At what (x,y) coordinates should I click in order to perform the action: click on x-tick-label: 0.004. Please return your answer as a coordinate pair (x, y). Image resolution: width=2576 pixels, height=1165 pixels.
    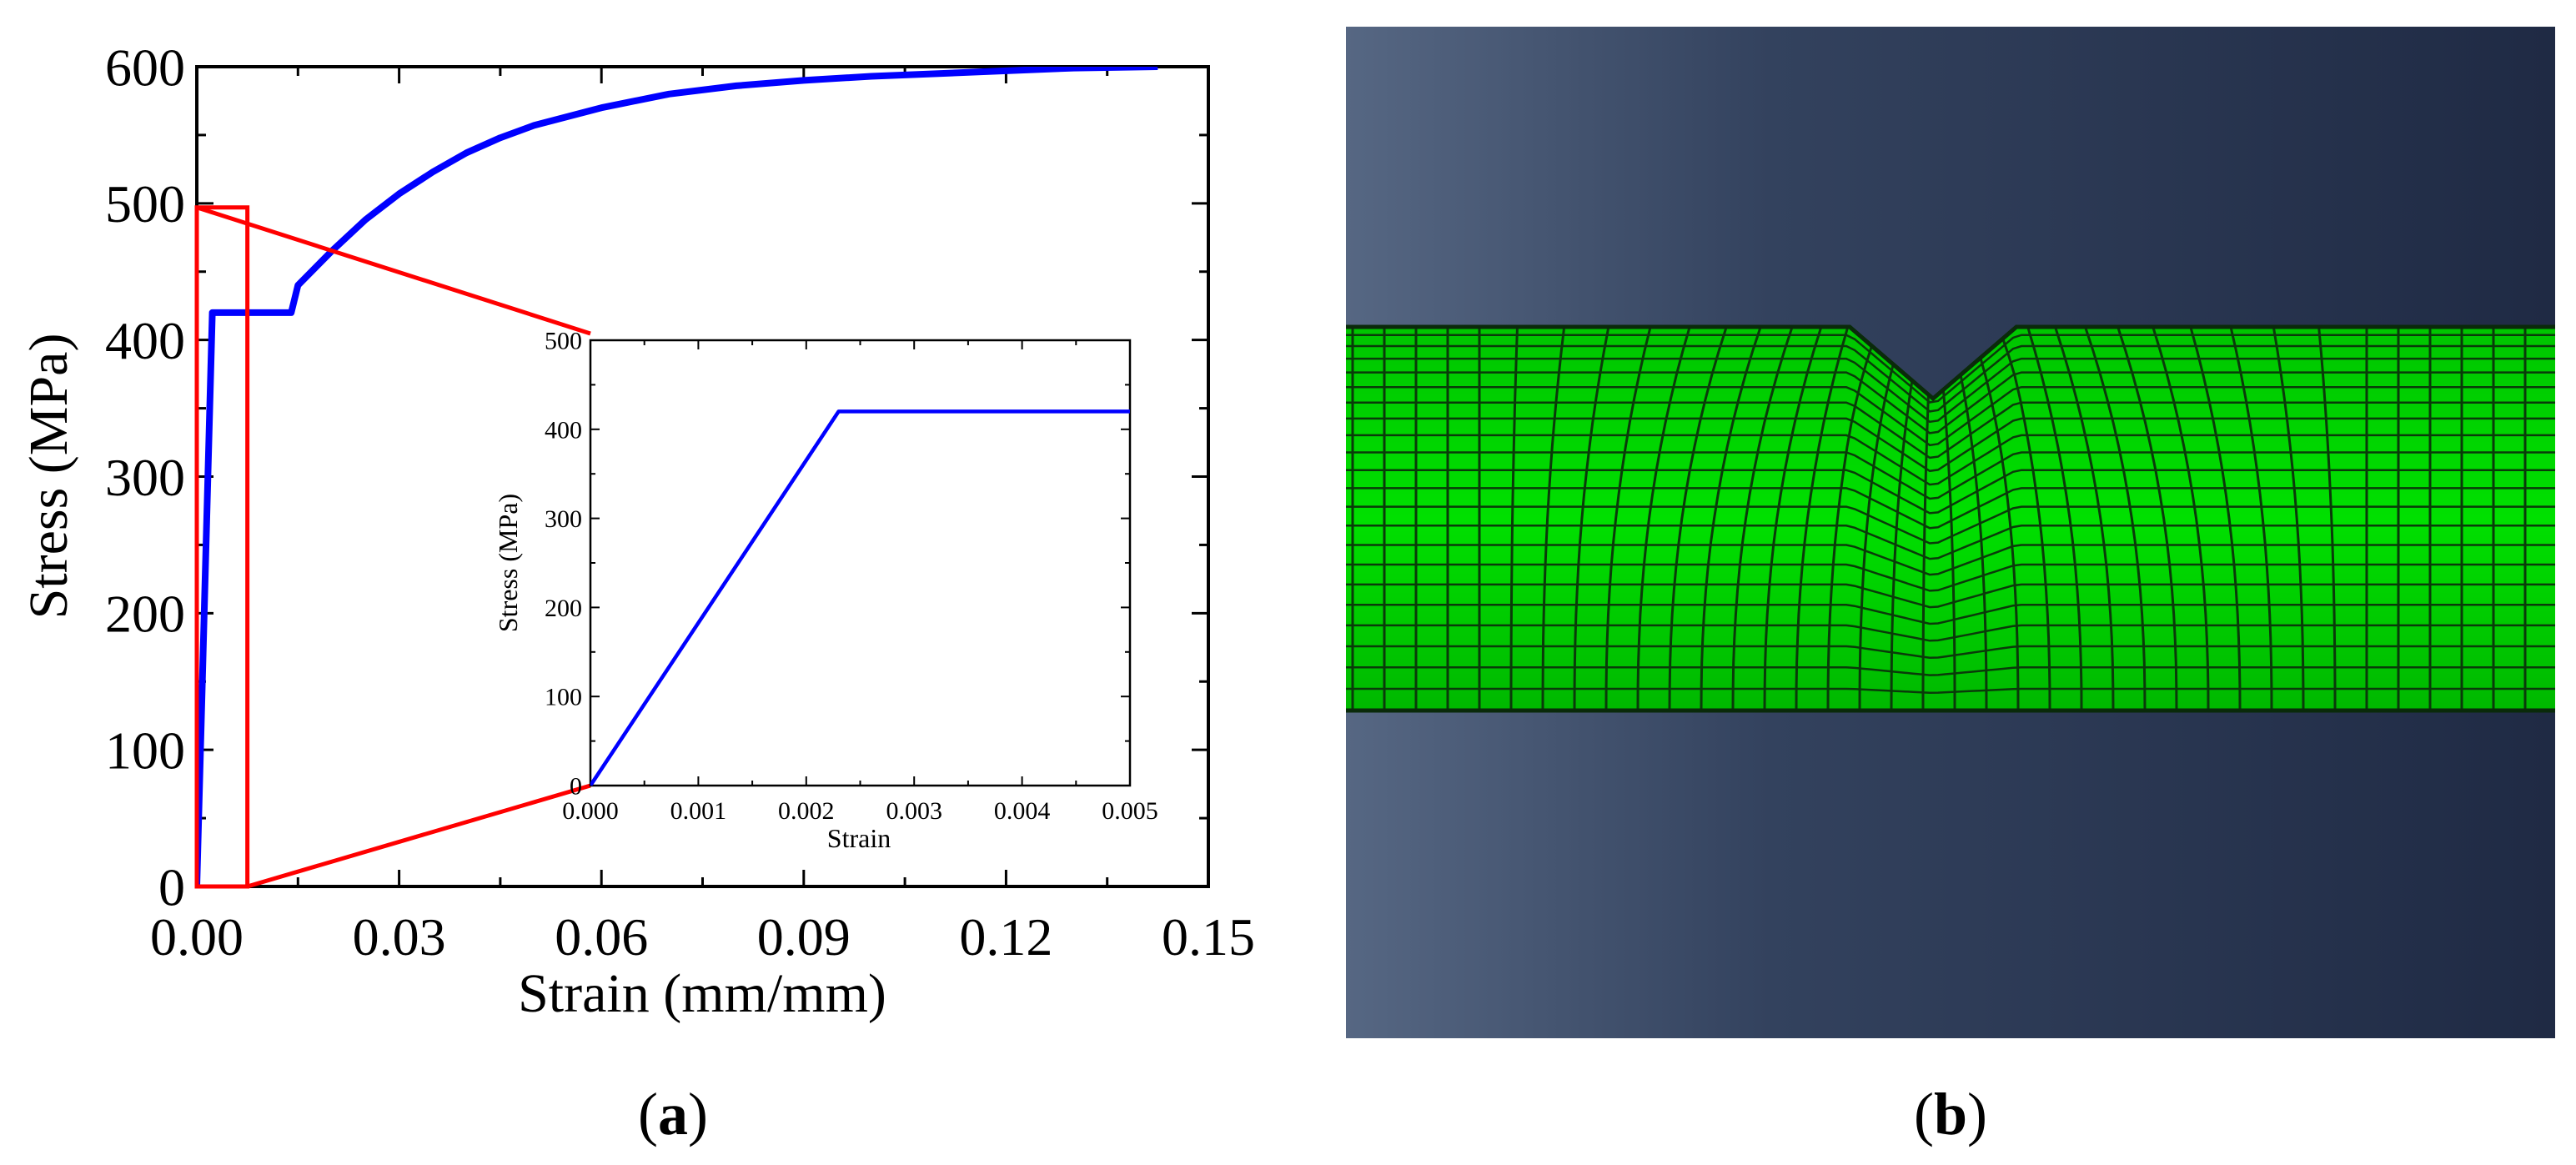
    Looking at the image, I should click on (1022, 811).